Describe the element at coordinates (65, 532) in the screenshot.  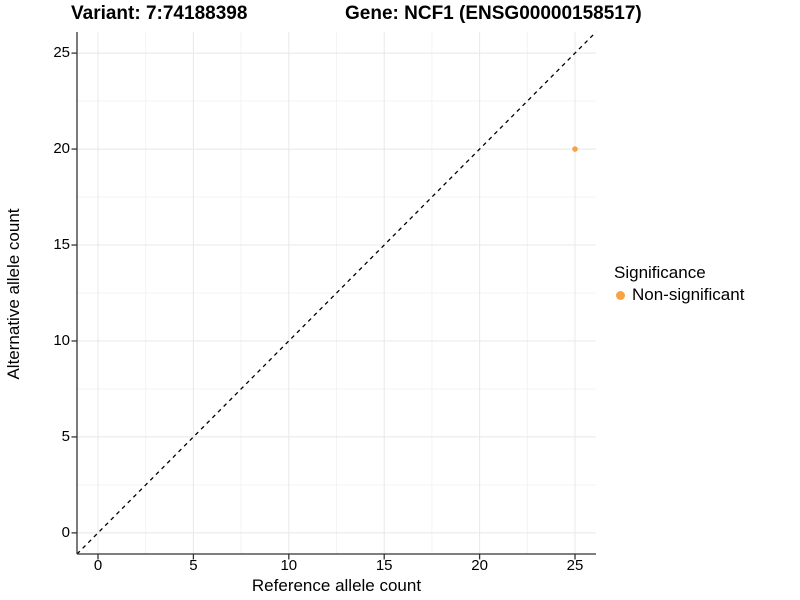
I see `y-tick-label: 0` at that location.